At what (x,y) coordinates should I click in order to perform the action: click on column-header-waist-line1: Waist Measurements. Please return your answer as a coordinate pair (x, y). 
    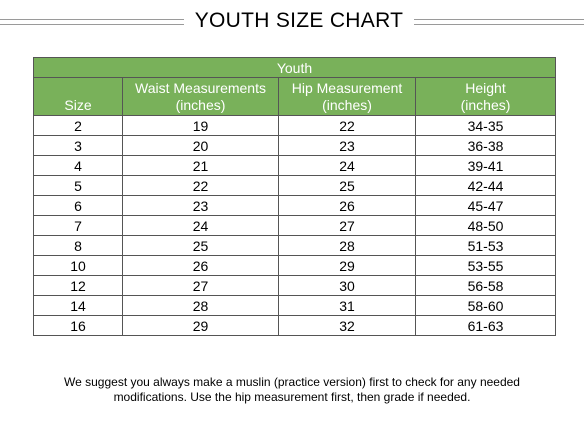
    Looking at the image, I should click on (200, 87).